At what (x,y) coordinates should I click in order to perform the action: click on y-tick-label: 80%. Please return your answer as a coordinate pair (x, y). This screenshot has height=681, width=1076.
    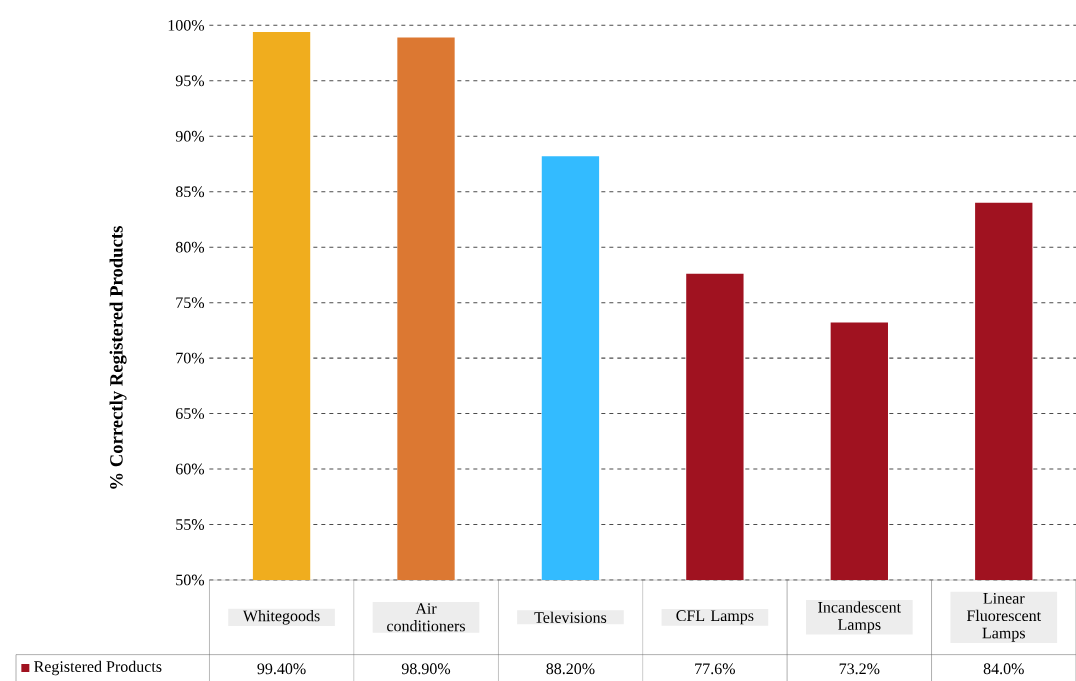
    Looking at the image, I should click on (190, 247).